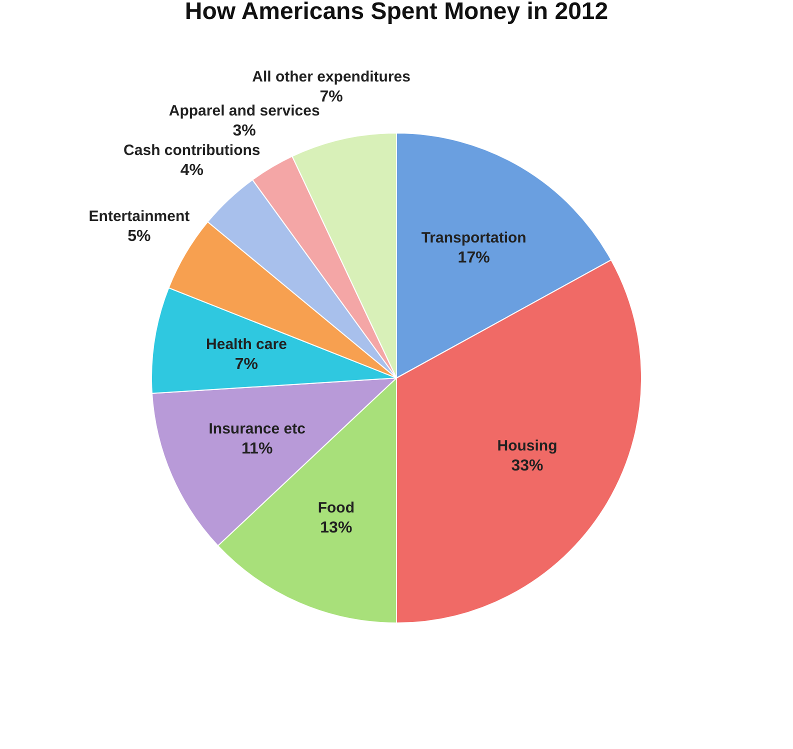 This screenshot has width=793, height=749. What do you see at coordinates (336, 527) in the screenshot?
I see `data-label: 13%` at bounding box center [336, 527].